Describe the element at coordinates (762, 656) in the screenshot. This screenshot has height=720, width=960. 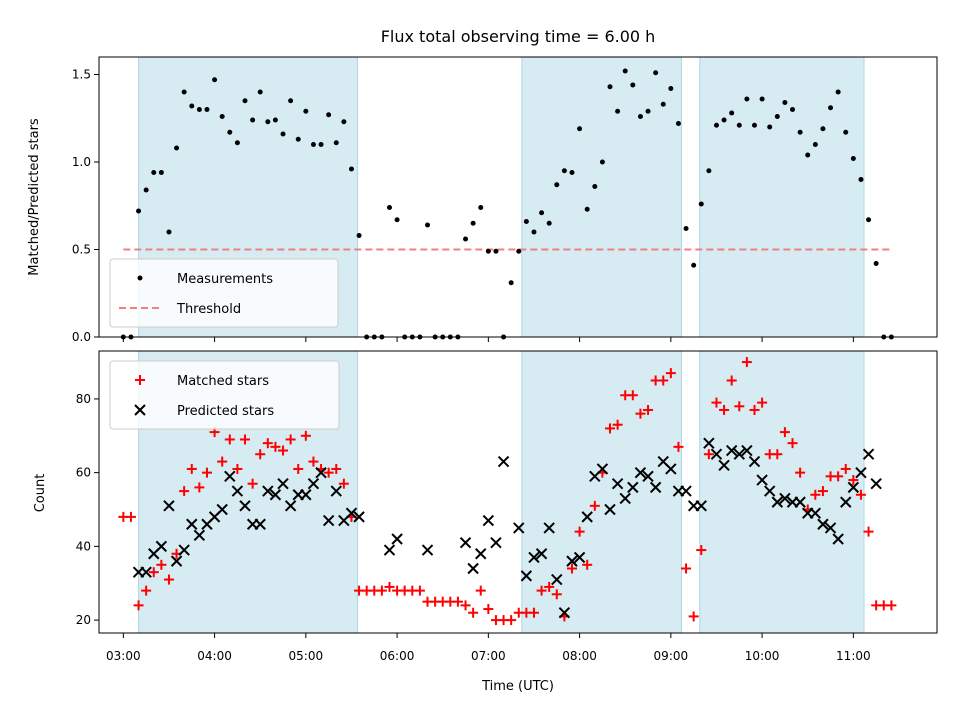
I see `x-tick-label: 10:00` at that location.